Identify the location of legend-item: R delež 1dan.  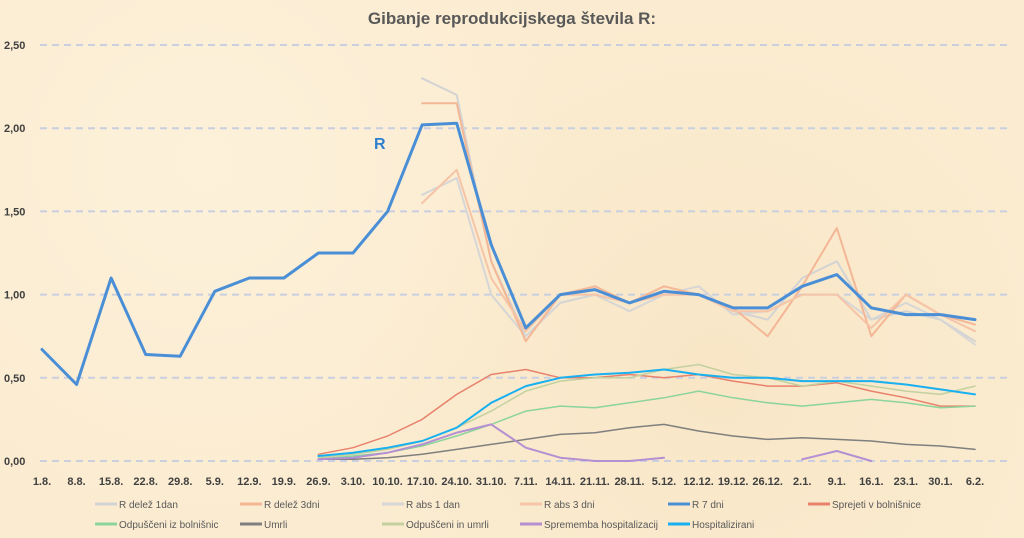
(136, 505).